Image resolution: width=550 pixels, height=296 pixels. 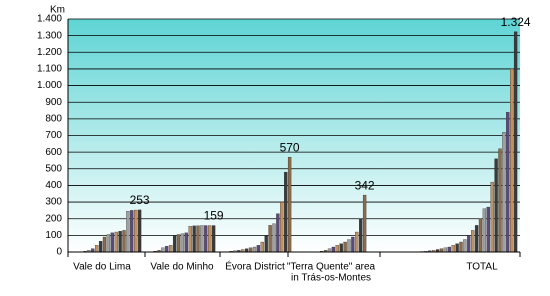 I want to click on y-tick-label: 1.400, so click(x=49, y=19).